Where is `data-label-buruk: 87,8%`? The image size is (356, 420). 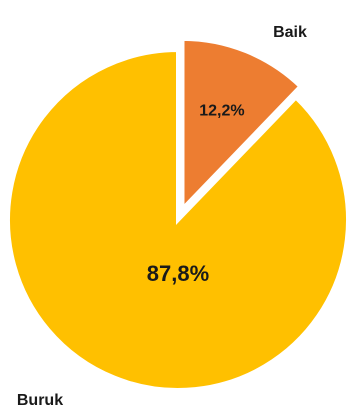
data-label-buruk: 87,8% is located at coordinates (178, 273).